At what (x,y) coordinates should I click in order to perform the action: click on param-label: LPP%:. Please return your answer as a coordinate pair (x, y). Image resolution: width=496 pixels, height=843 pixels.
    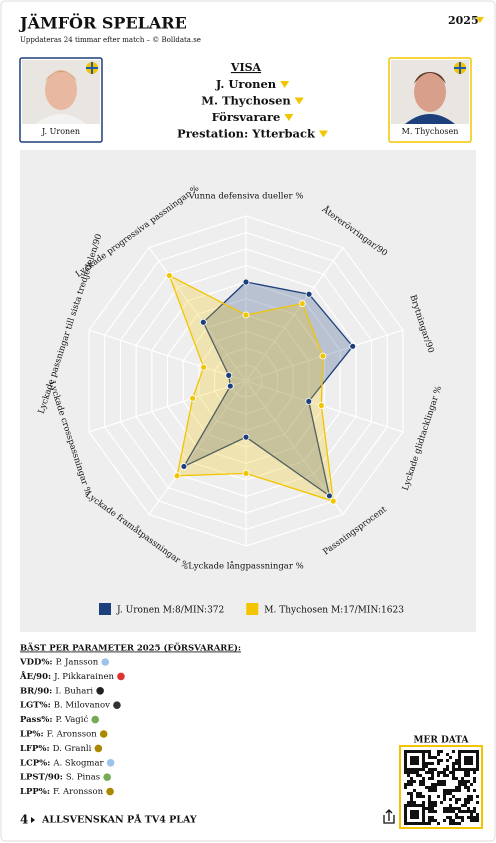
    Looking at the image, I should click on (35, 792).